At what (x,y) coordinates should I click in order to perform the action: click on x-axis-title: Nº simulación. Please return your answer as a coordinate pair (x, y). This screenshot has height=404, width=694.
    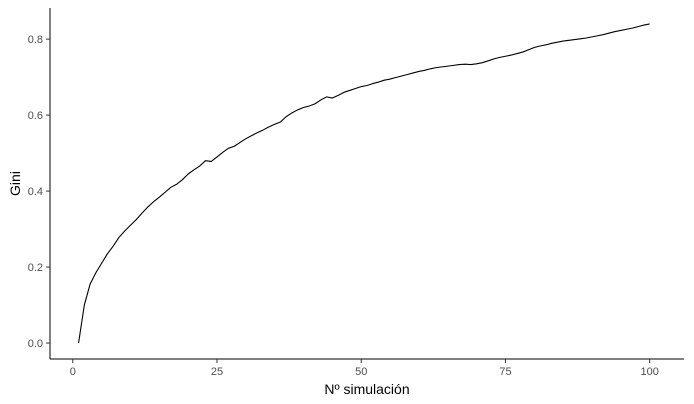
    Looking at the image, I should click on (366, 389).